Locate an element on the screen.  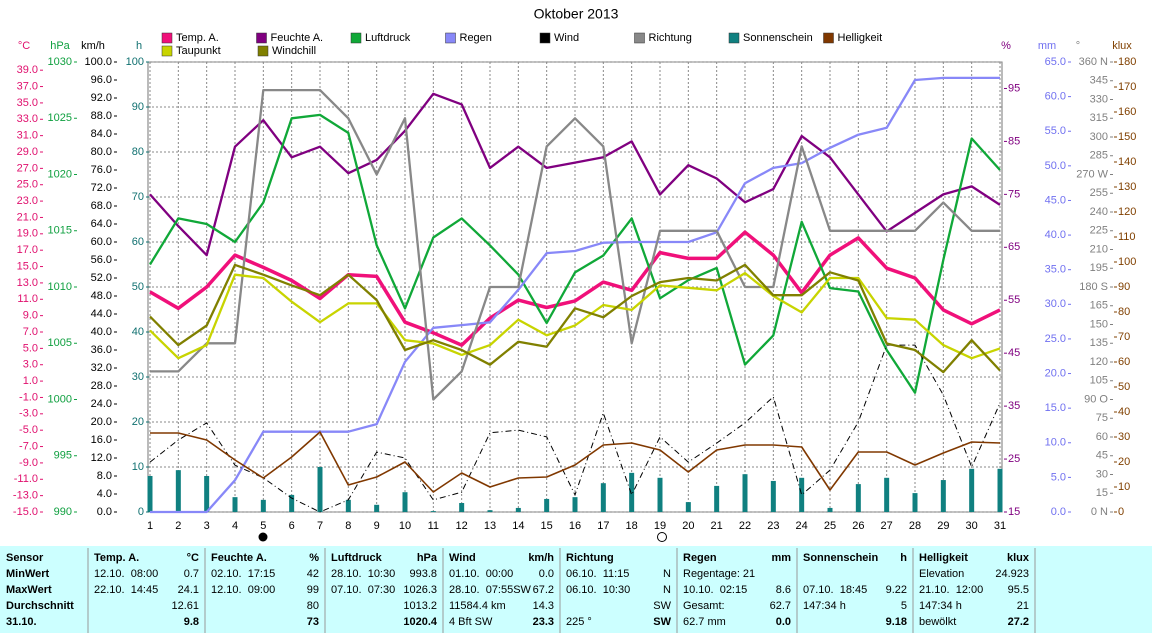
y-tick-label: 65 is located at coordinates (1014, 247).